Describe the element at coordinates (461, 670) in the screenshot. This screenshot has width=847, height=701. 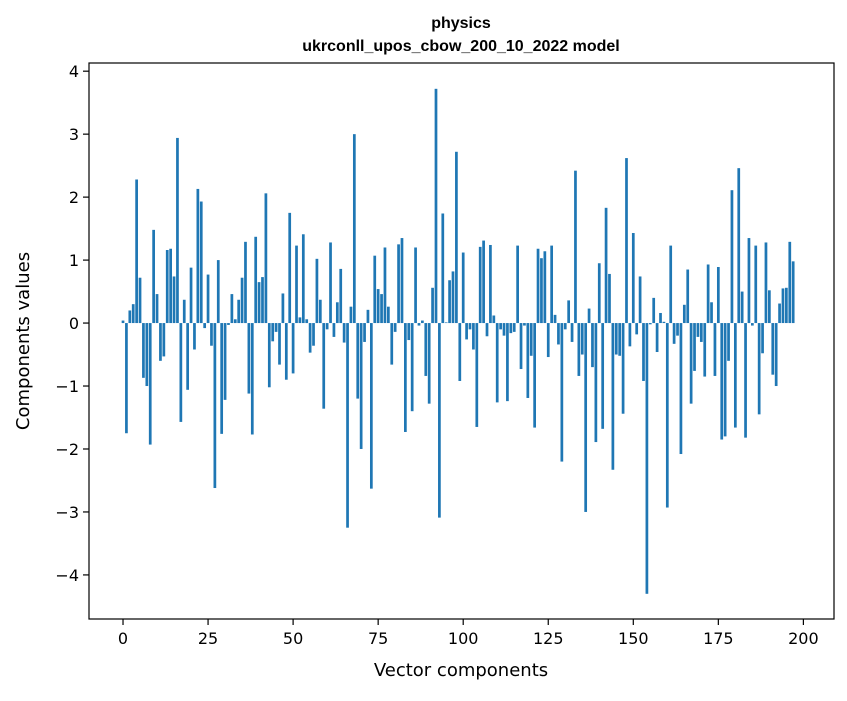
I see `x-axis-label: Vector components` at that location.